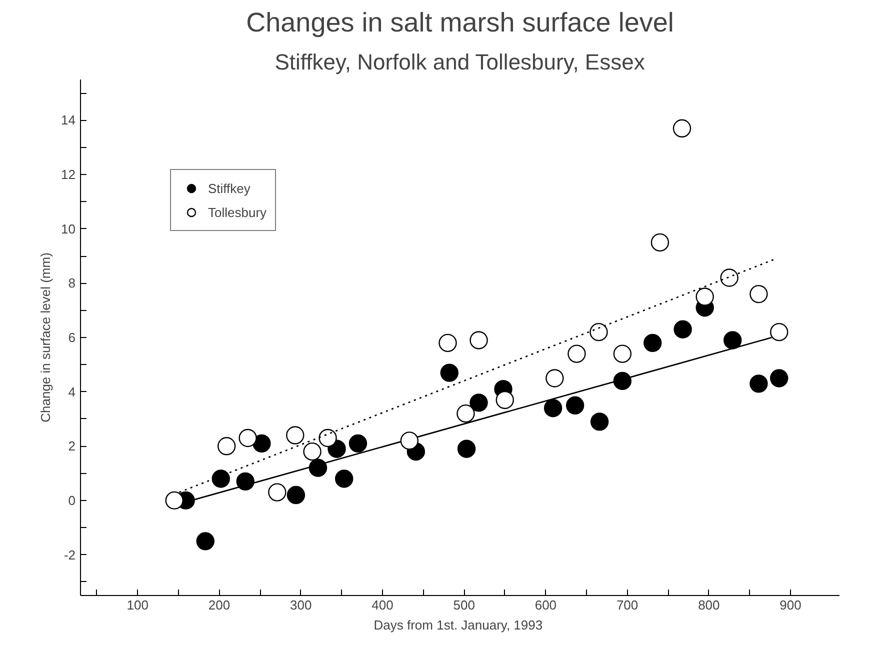  I want to click on y-tick-label: 10, so click(68, 228).